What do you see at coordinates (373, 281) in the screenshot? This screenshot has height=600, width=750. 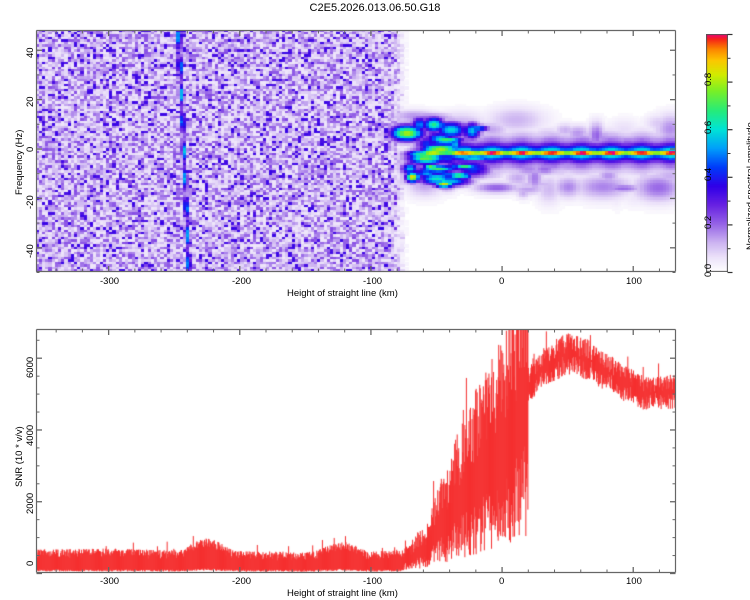 I see `spectrogram-xtick-2: -100` at bounding box center [373, 281].